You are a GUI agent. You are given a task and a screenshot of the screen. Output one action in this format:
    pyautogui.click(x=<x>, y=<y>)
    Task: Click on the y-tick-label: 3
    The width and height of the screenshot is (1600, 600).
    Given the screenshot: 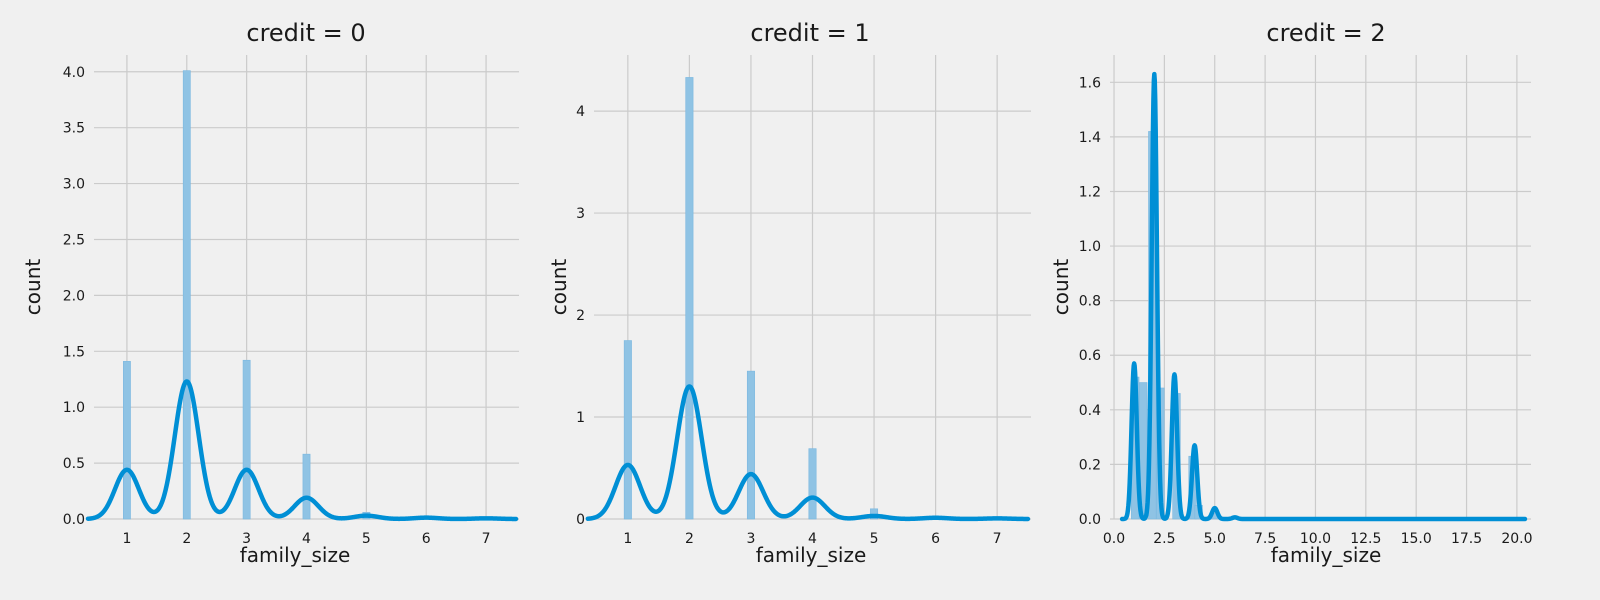 What is the action you would take?
    pyautogui.click(x=580, y=214)
    